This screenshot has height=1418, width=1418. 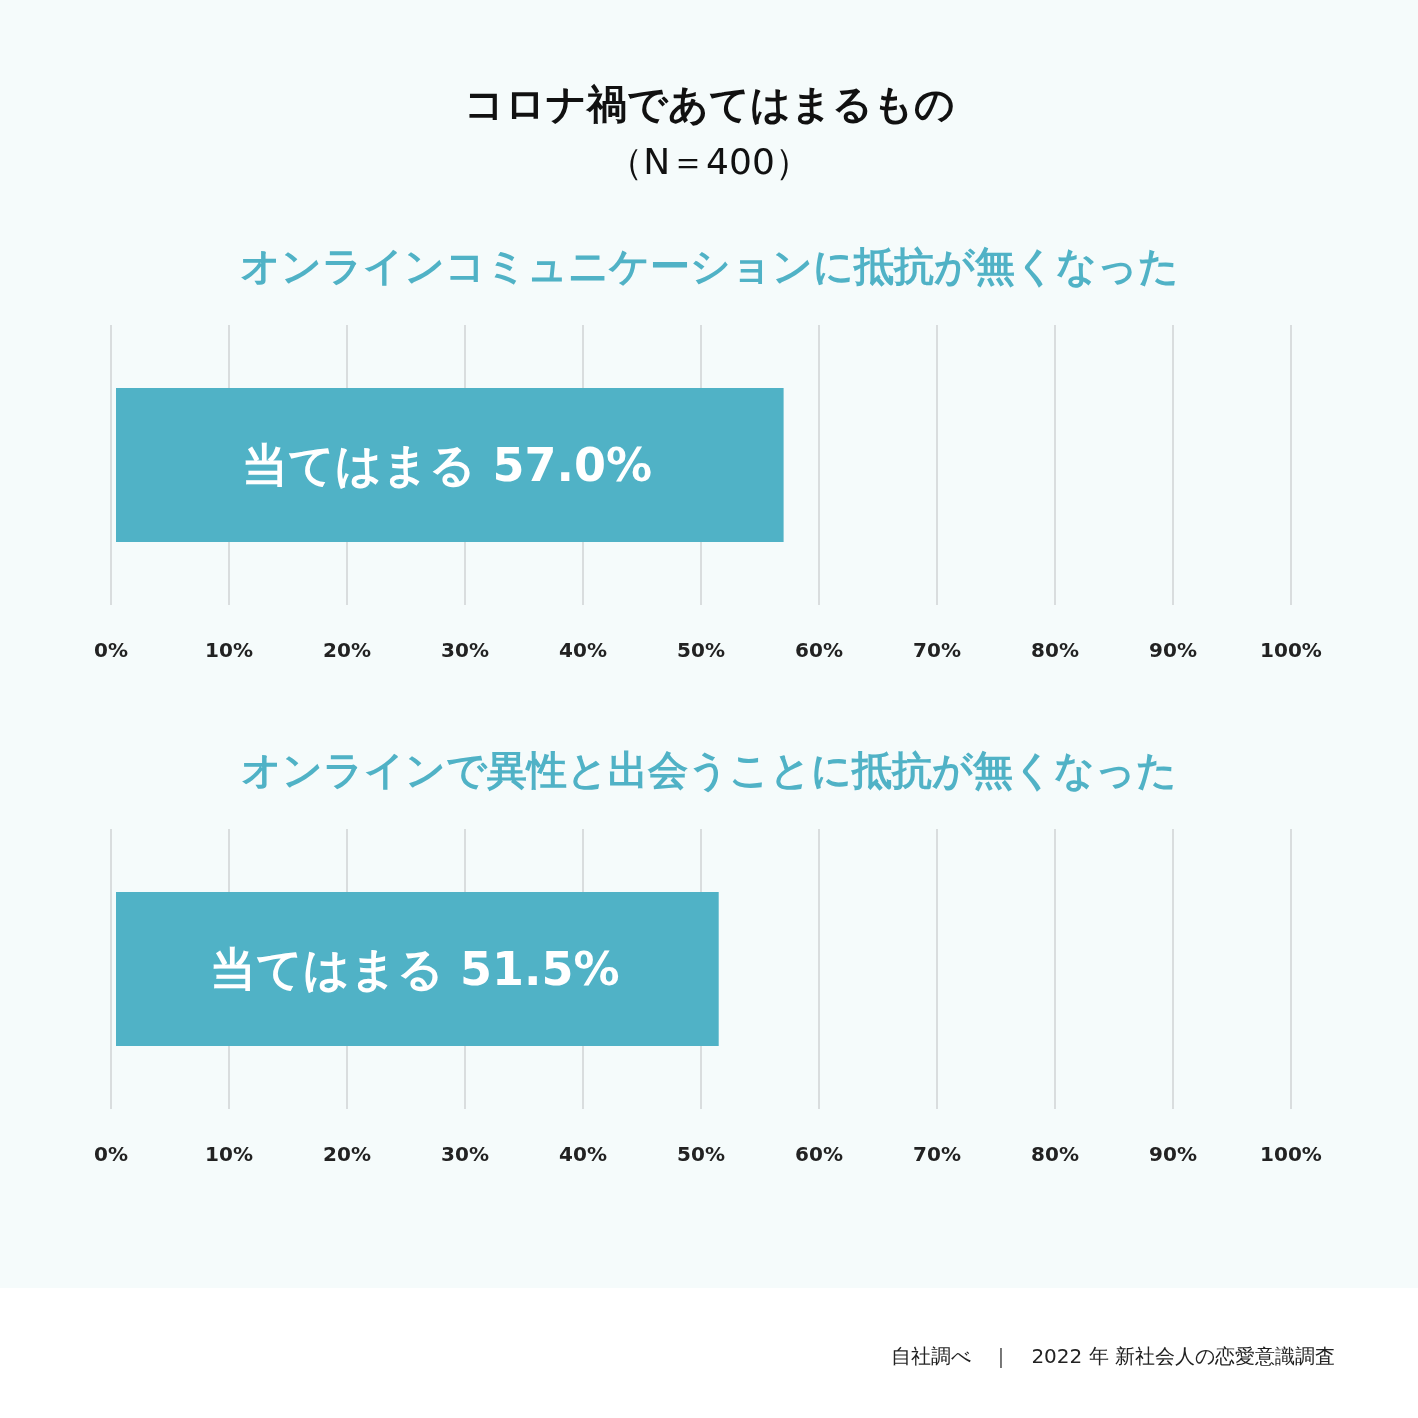 What do you see at coordinates (1113, 1356) in the screenshot?
I see `text: 自社調べ ｜ 2022 年 新社会人の恋愛意識調査` at bounding box center [1113, 1356].